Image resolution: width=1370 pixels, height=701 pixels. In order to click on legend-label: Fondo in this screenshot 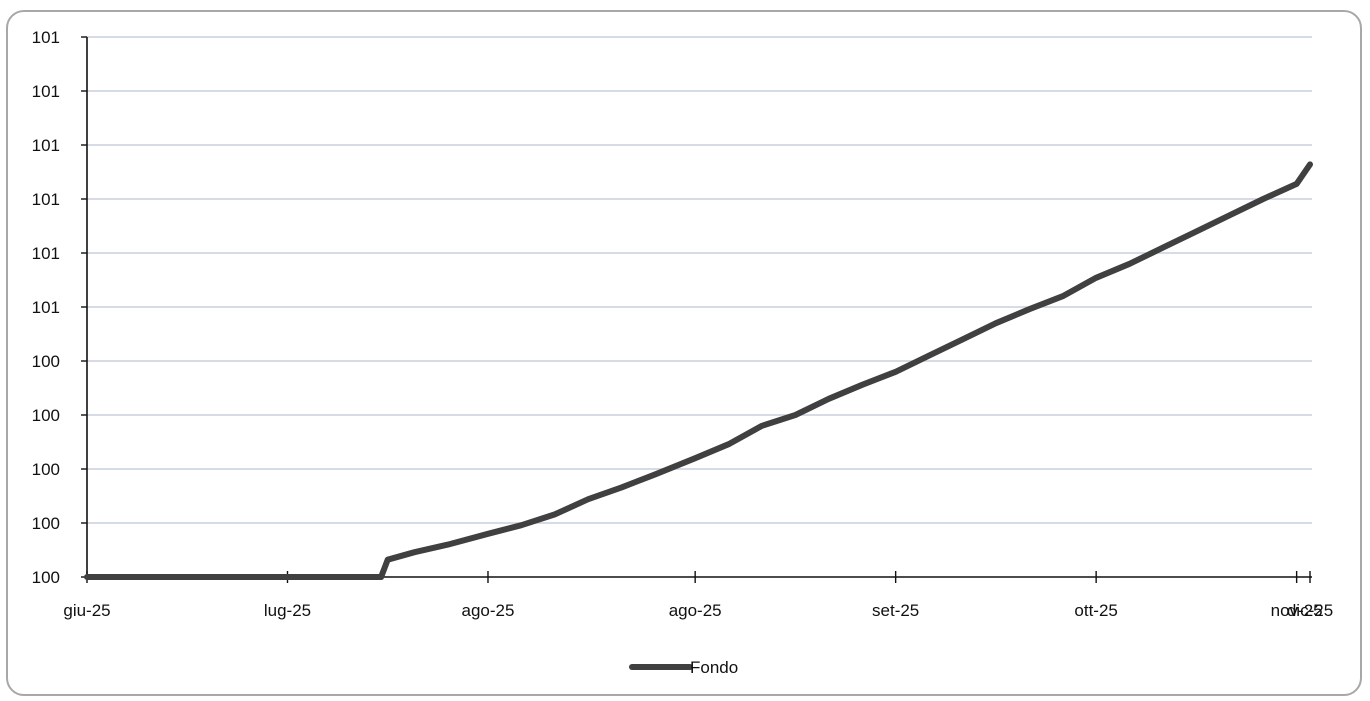, I will do `click(714, 667)`.